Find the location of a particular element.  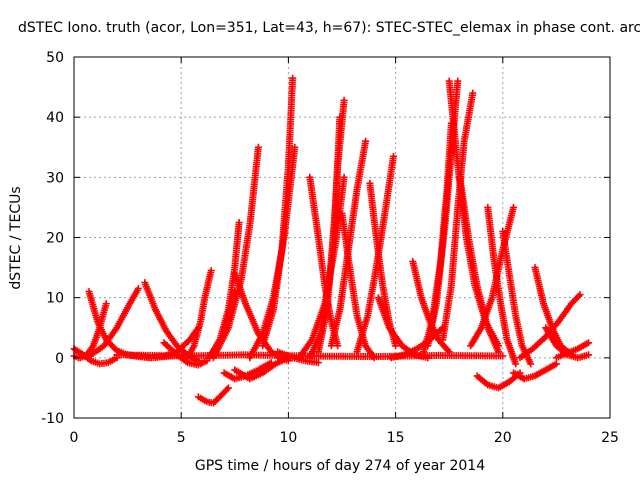

x-tick-label: 10 is located at coordinates (288, 438).